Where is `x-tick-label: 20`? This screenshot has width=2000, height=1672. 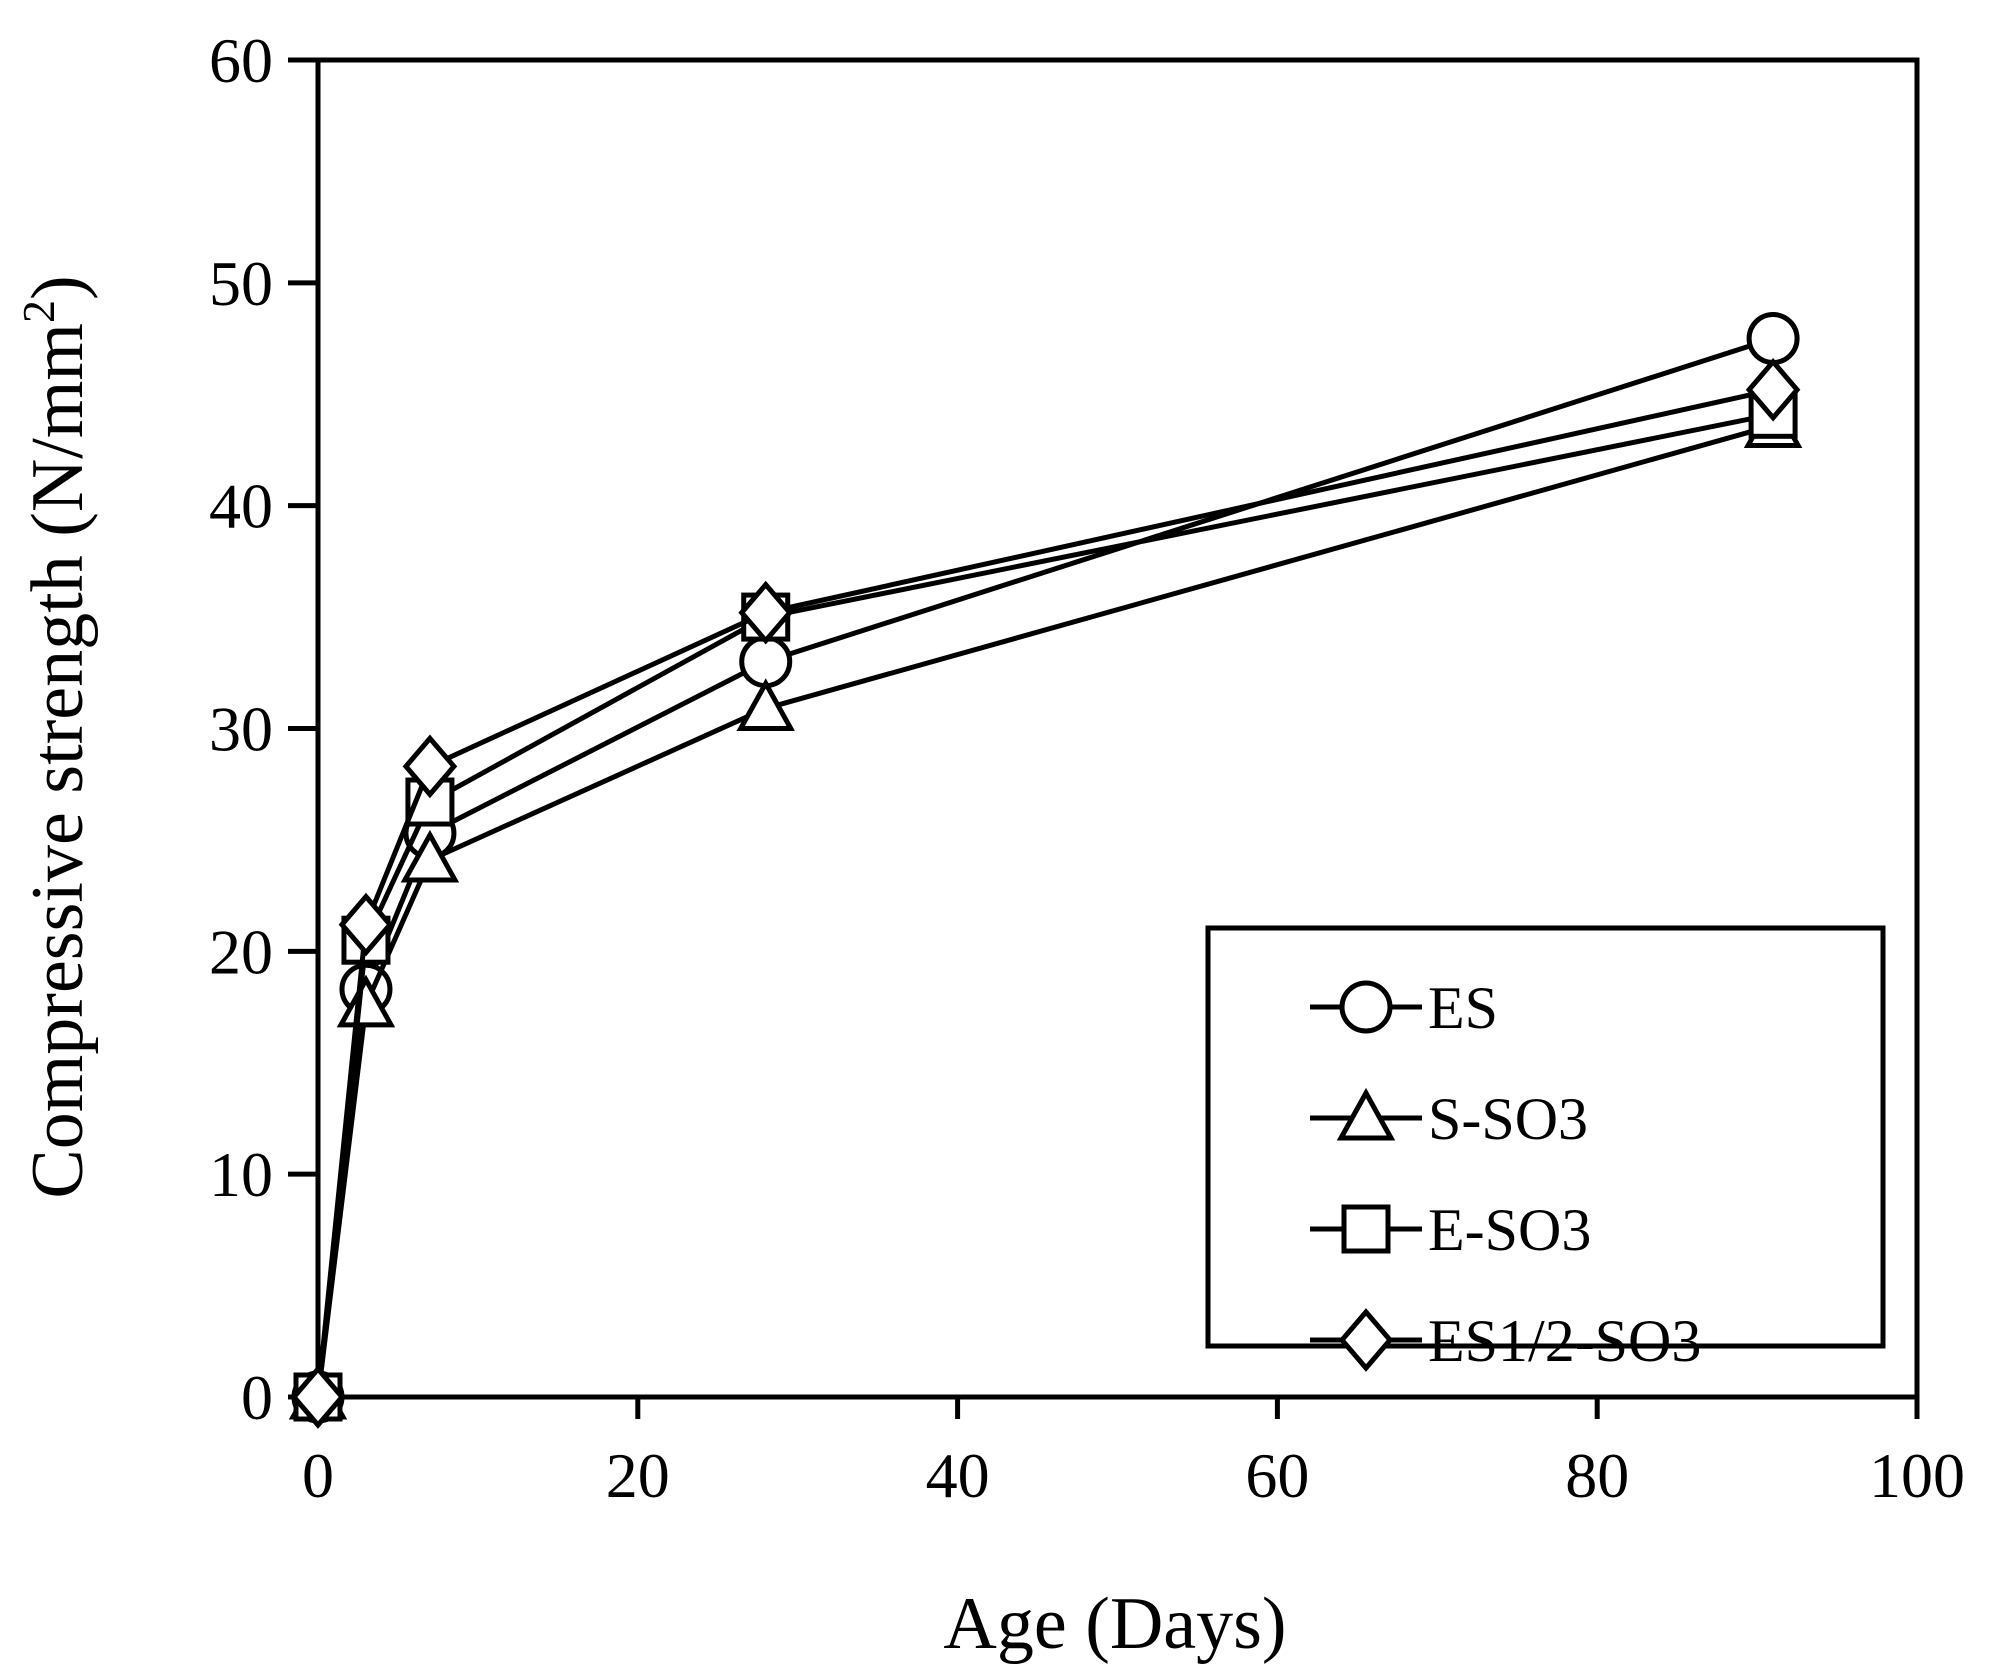
x-tick-label: 20 is located at coordinates (638, 1475).